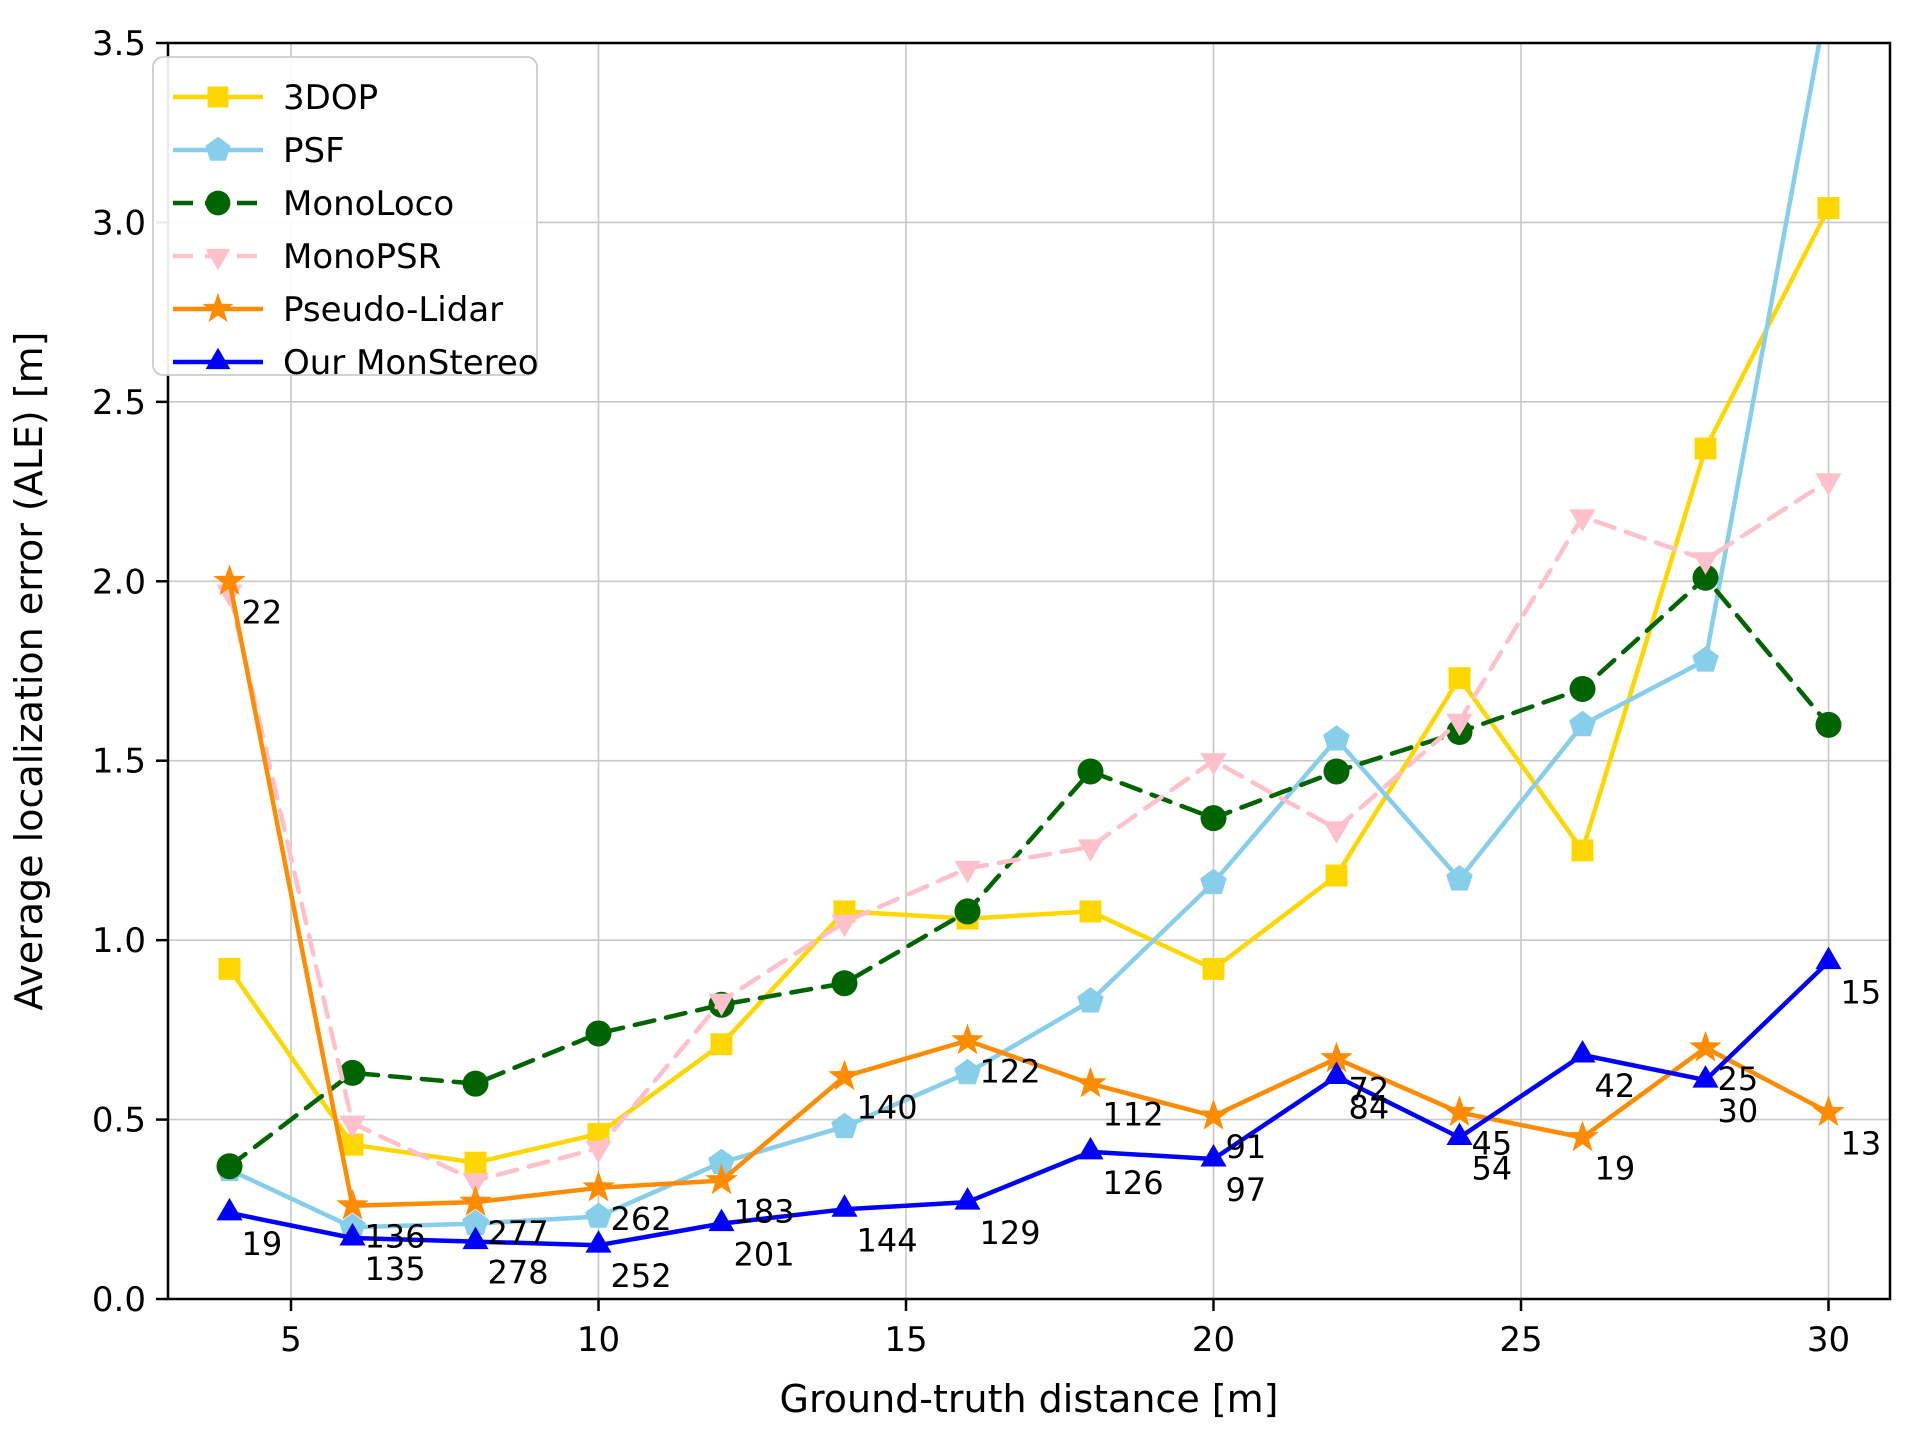 This screenshot has height=1440, width=1920. Describe the element at coordinates (1010, 1233) in the screenshot. I see `count-label-our-monstereo: 129` at that location.